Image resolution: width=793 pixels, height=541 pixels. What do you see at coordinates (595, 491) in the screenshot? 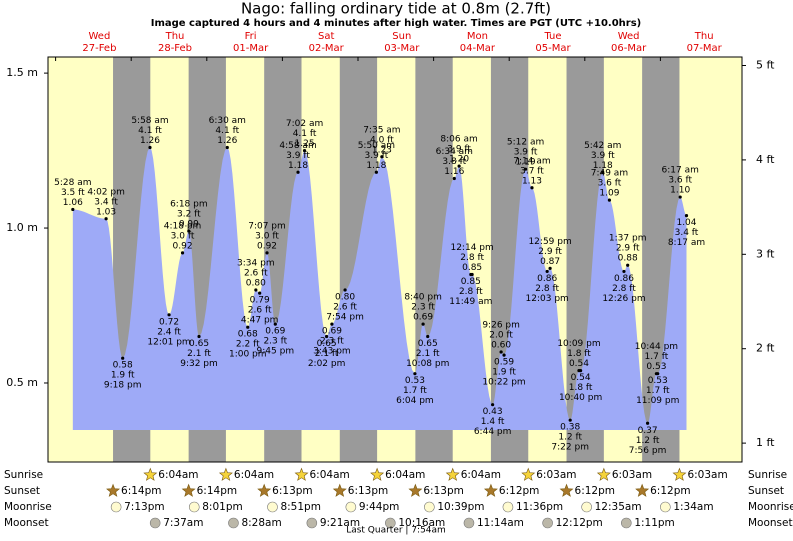
I see `sunset-time: 6:12pm` at bounding box center [595, 491].